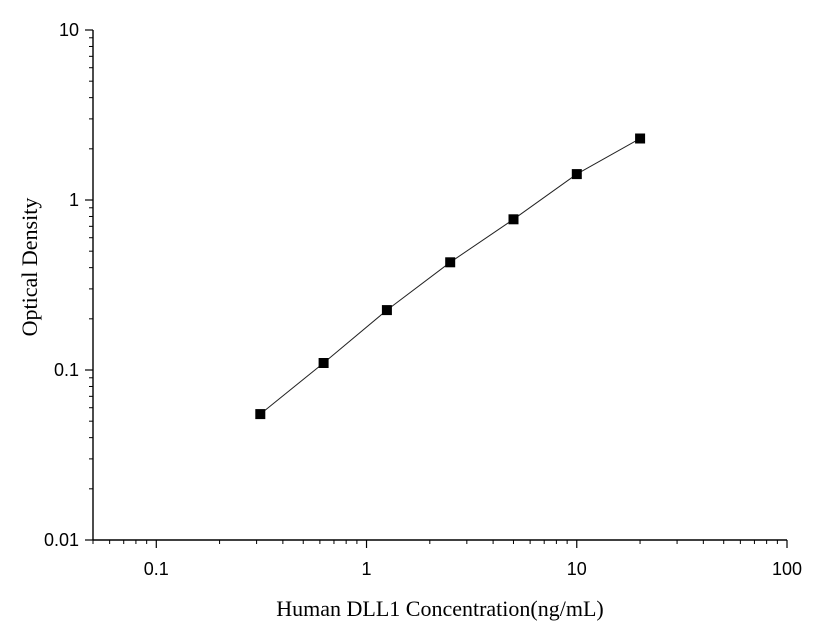  I want to click on y-axis-tick-labels: 0.01 0.1 1 10, so click(61, 285).